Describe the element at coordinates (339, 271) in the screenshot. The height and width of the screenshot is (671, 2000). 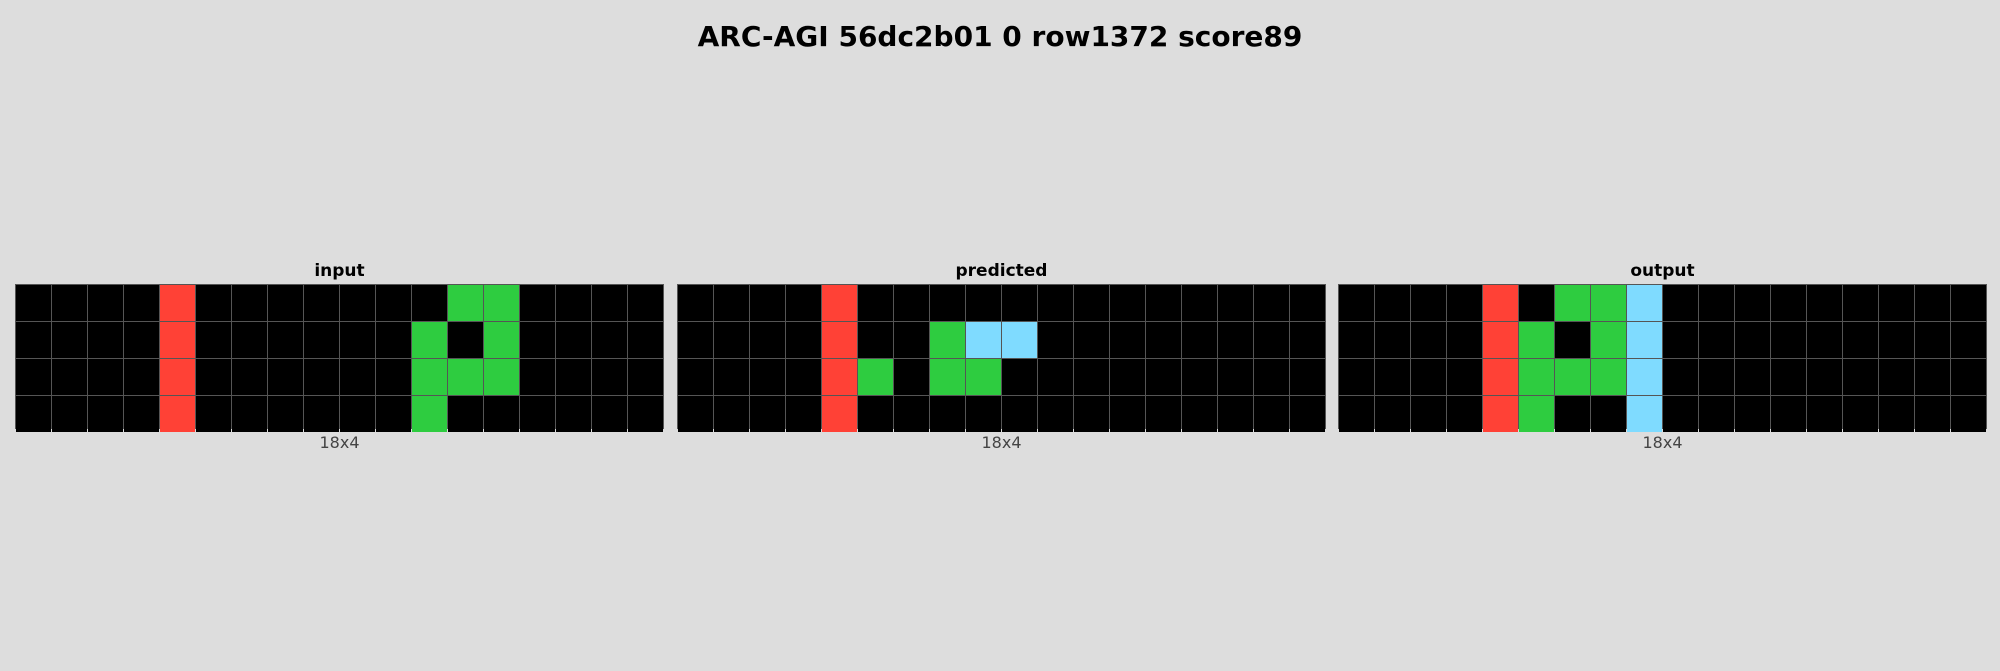
I see `panel-title: input` at that location.